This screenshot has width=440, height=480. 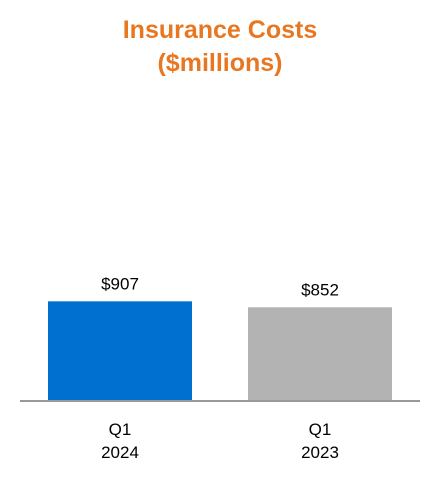 What do you see at coordinates (220, 47) in the screenshot?
I see `chart-title: Insurance Costs ($millions)` at bounding box center [220, 47].